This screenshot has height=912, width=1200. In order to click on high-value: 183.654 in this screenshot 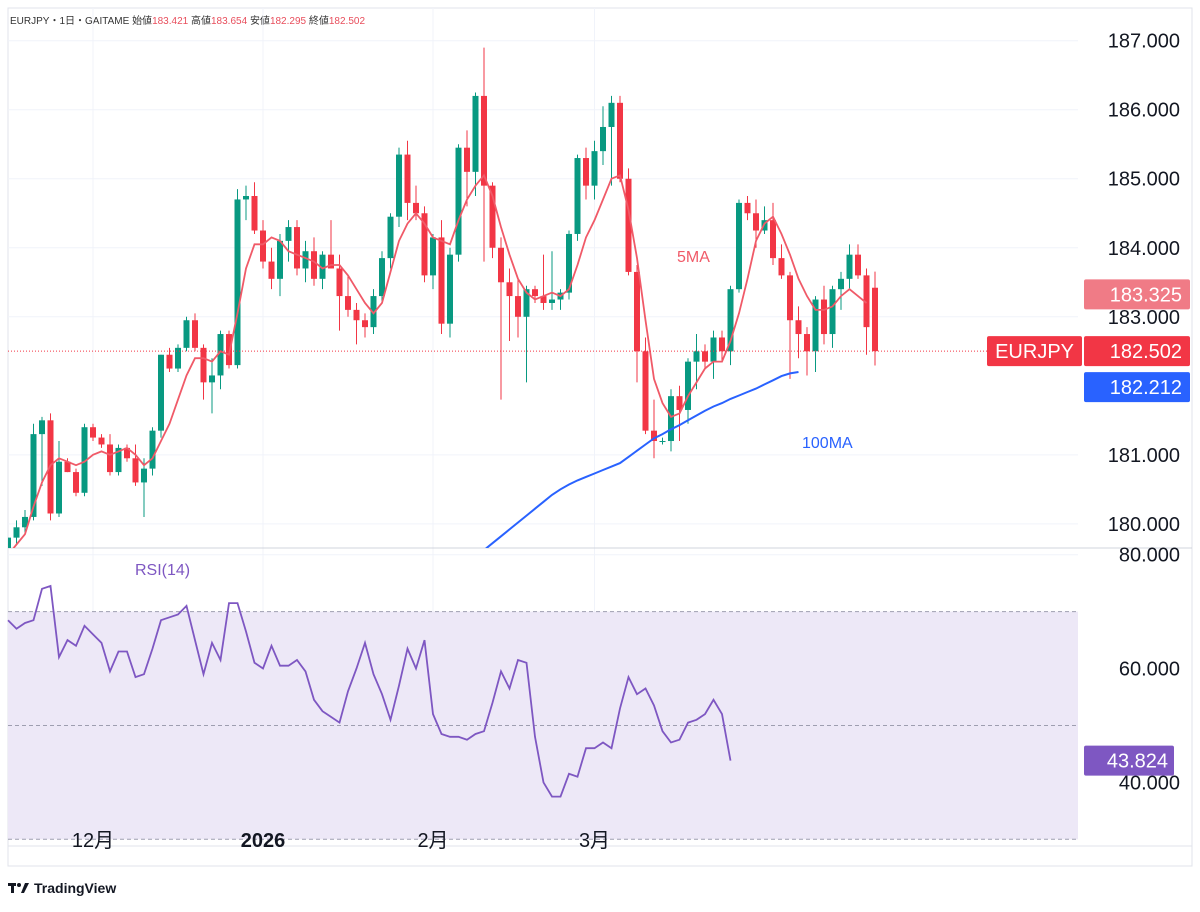, I will do `click(229, 21)`.